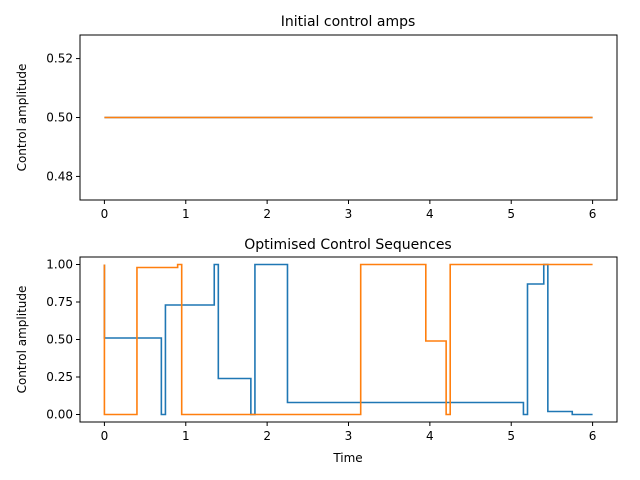  I want to click on y-tick-label: 1.00, so click(59, 265).